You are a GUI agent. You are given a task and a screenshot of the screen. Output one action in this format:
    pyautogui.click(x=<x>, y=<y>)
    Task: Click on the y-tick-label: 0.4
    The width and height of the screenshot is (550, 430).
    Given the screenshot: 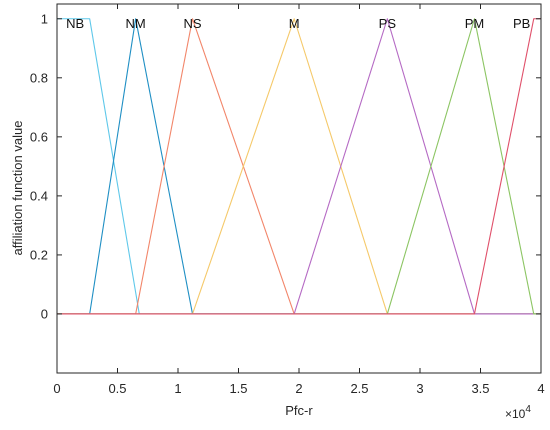 What is the action you would take?
    pyautogui.click(x=39, y=195)
    